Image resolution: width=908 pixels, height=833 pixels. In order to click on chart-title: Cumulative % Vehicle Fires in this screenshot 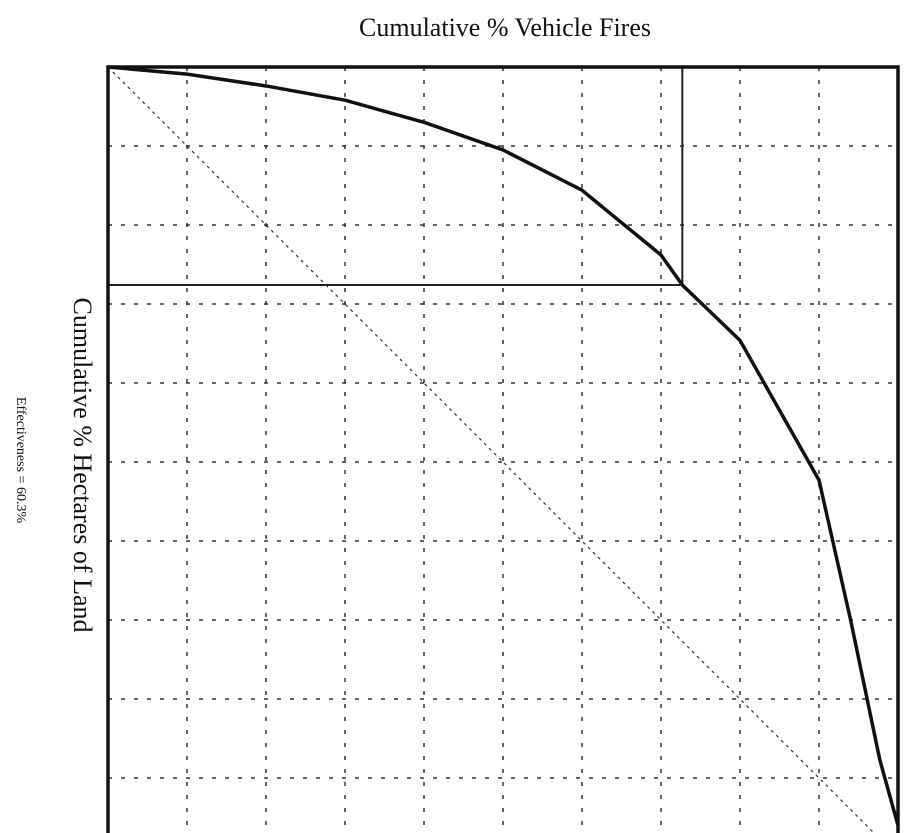, I will do `click(505, 27)`.